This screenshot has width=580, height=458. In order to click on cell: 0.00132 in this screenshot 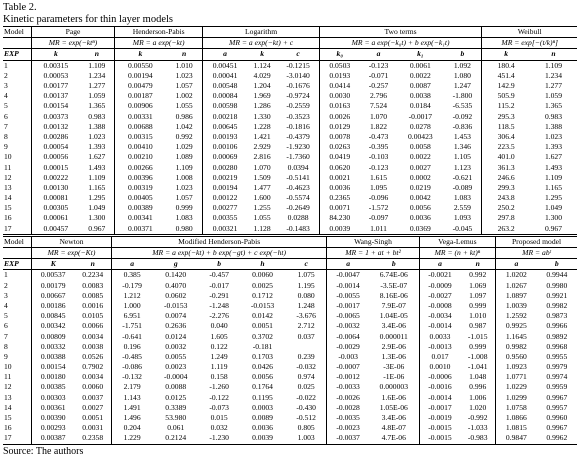, I will do `click(55, 126)`.